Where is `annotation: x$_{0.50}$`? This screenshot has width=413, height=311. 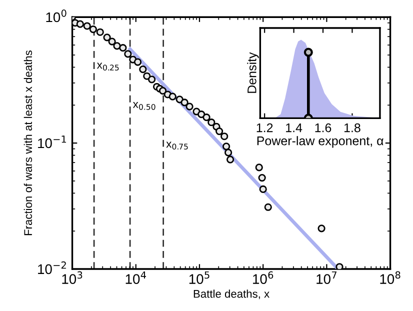 annotation: x$_{0.50}$ is located at coordinates (144, 106).